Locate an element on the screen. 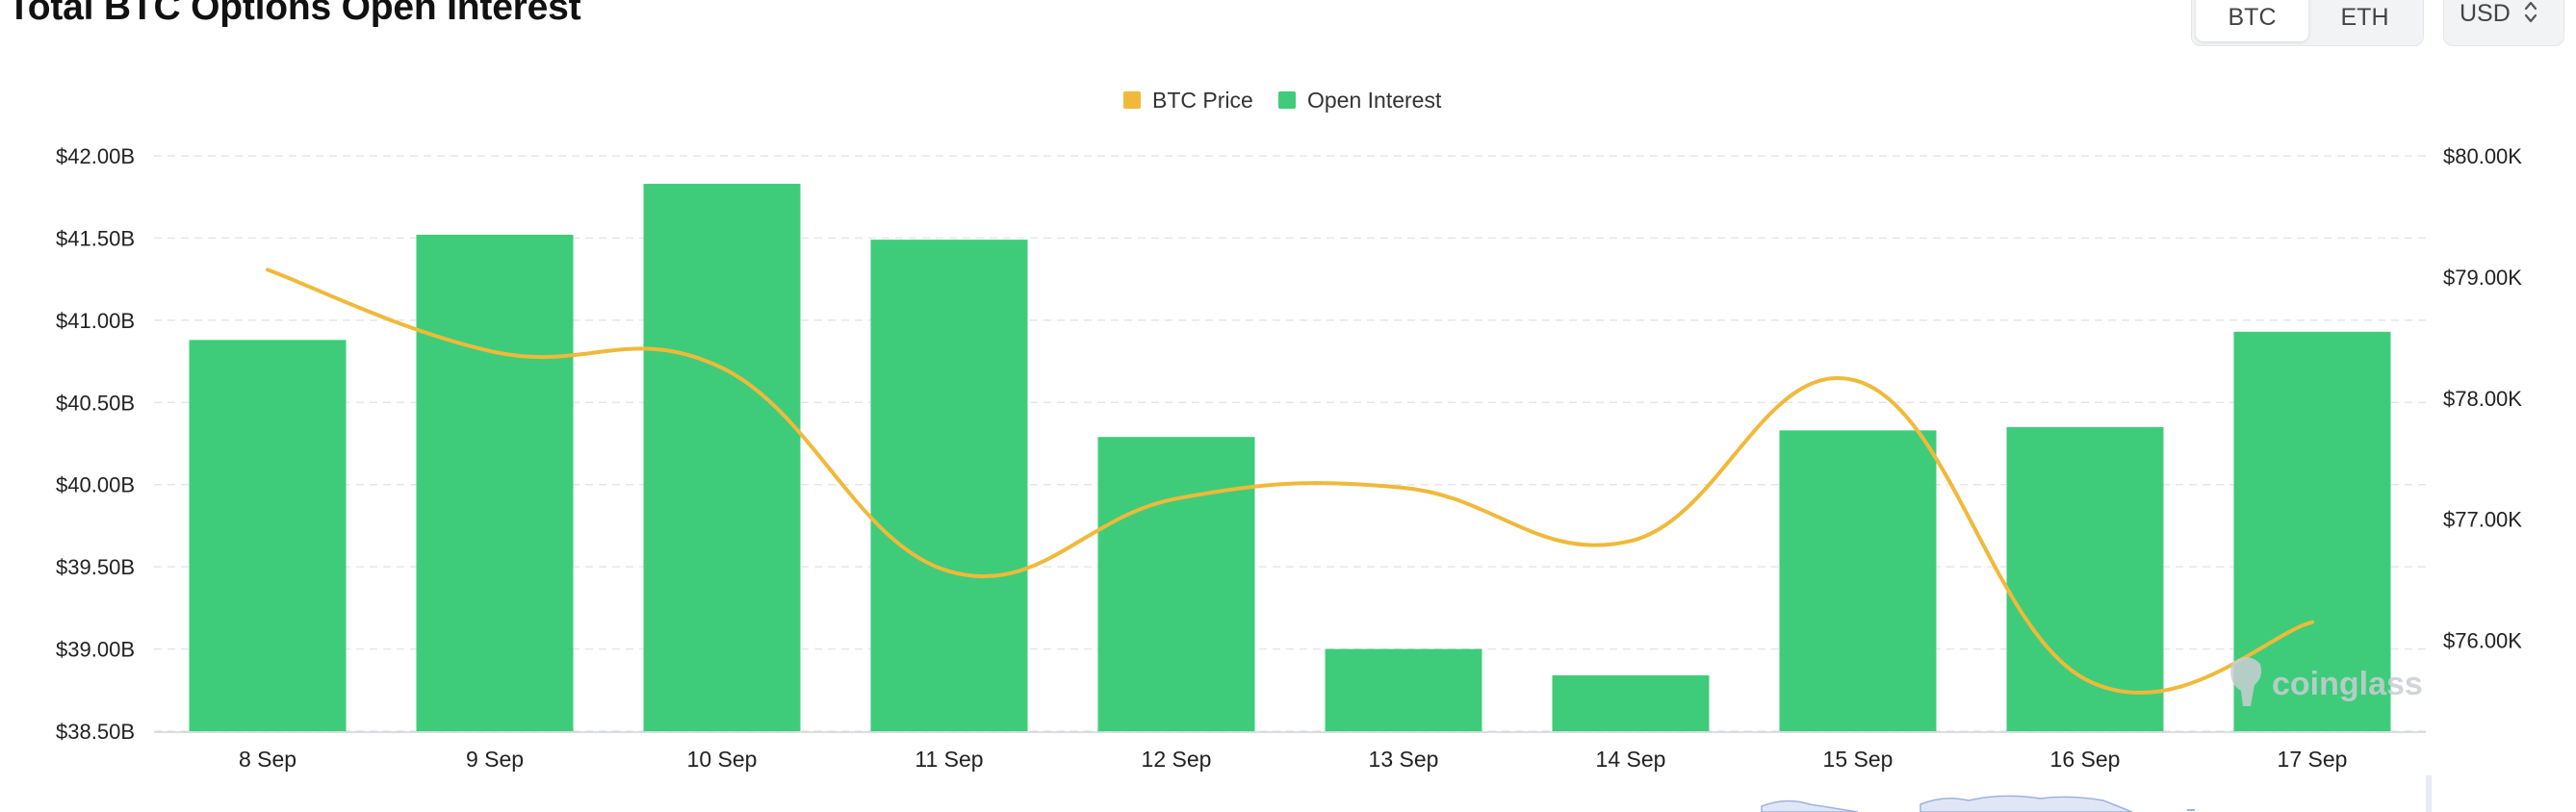  coinglass-logo-icon is located at coordinates (2246, 681).